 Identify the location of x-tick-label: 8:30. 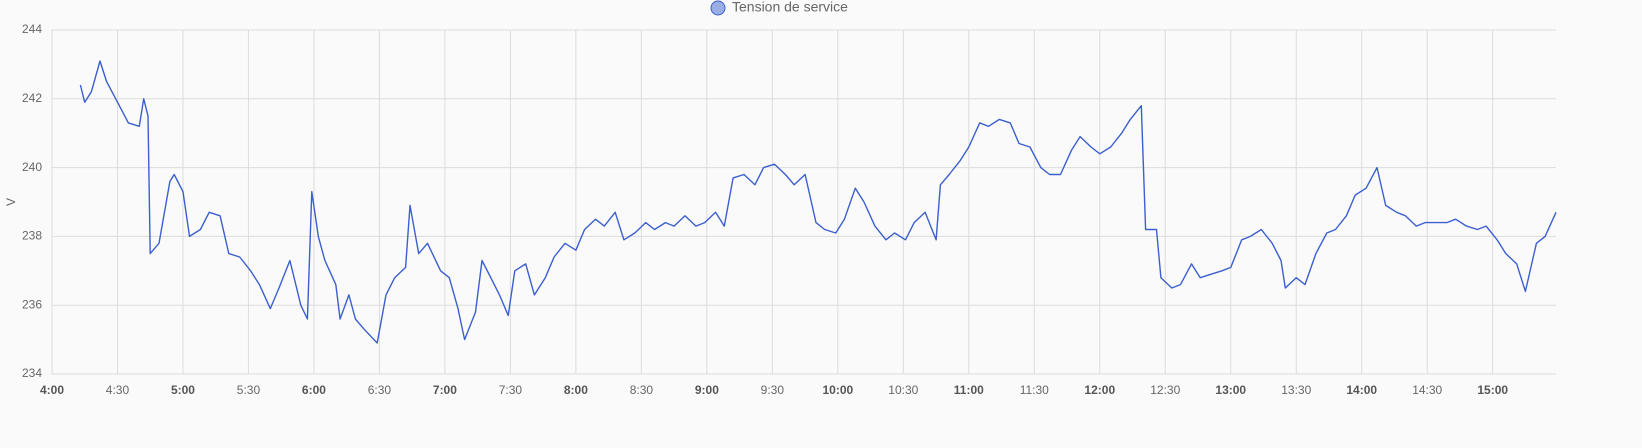
(642, 390).